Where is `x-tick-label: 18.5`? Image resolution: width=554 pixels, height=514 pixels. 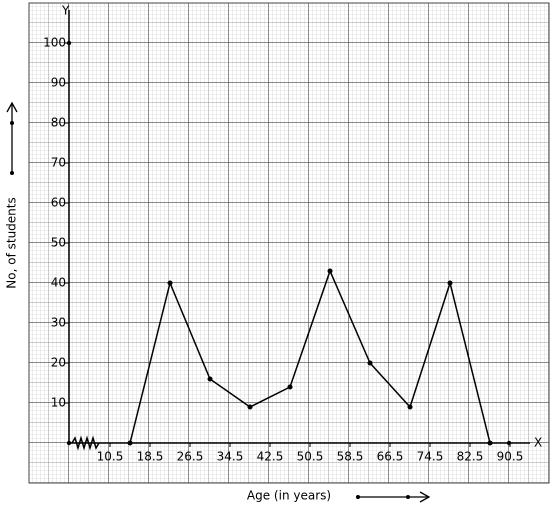 x-tick-label: 18.5 is located at coordinates (150, 457).